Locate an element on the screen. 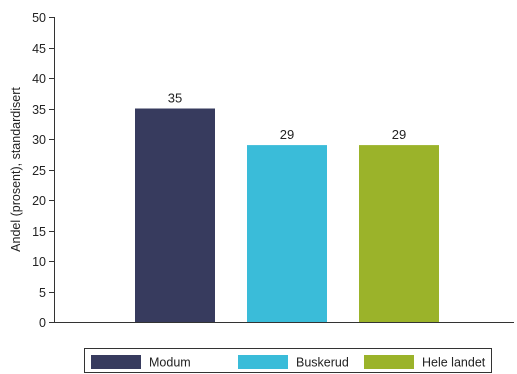 Image resolution: width=517 pixels, height=374 pixels. y-tick-label: 25 is located at coordinates (39, 171).